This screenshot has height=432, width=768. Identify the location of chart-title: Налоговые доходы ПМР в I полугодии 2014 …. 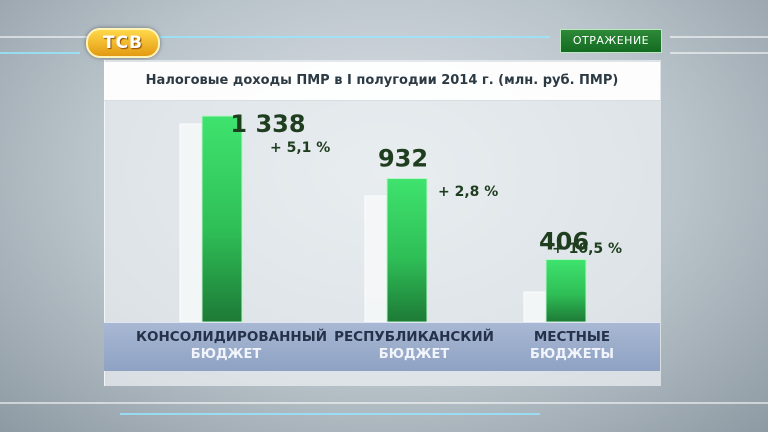
(382, 80).